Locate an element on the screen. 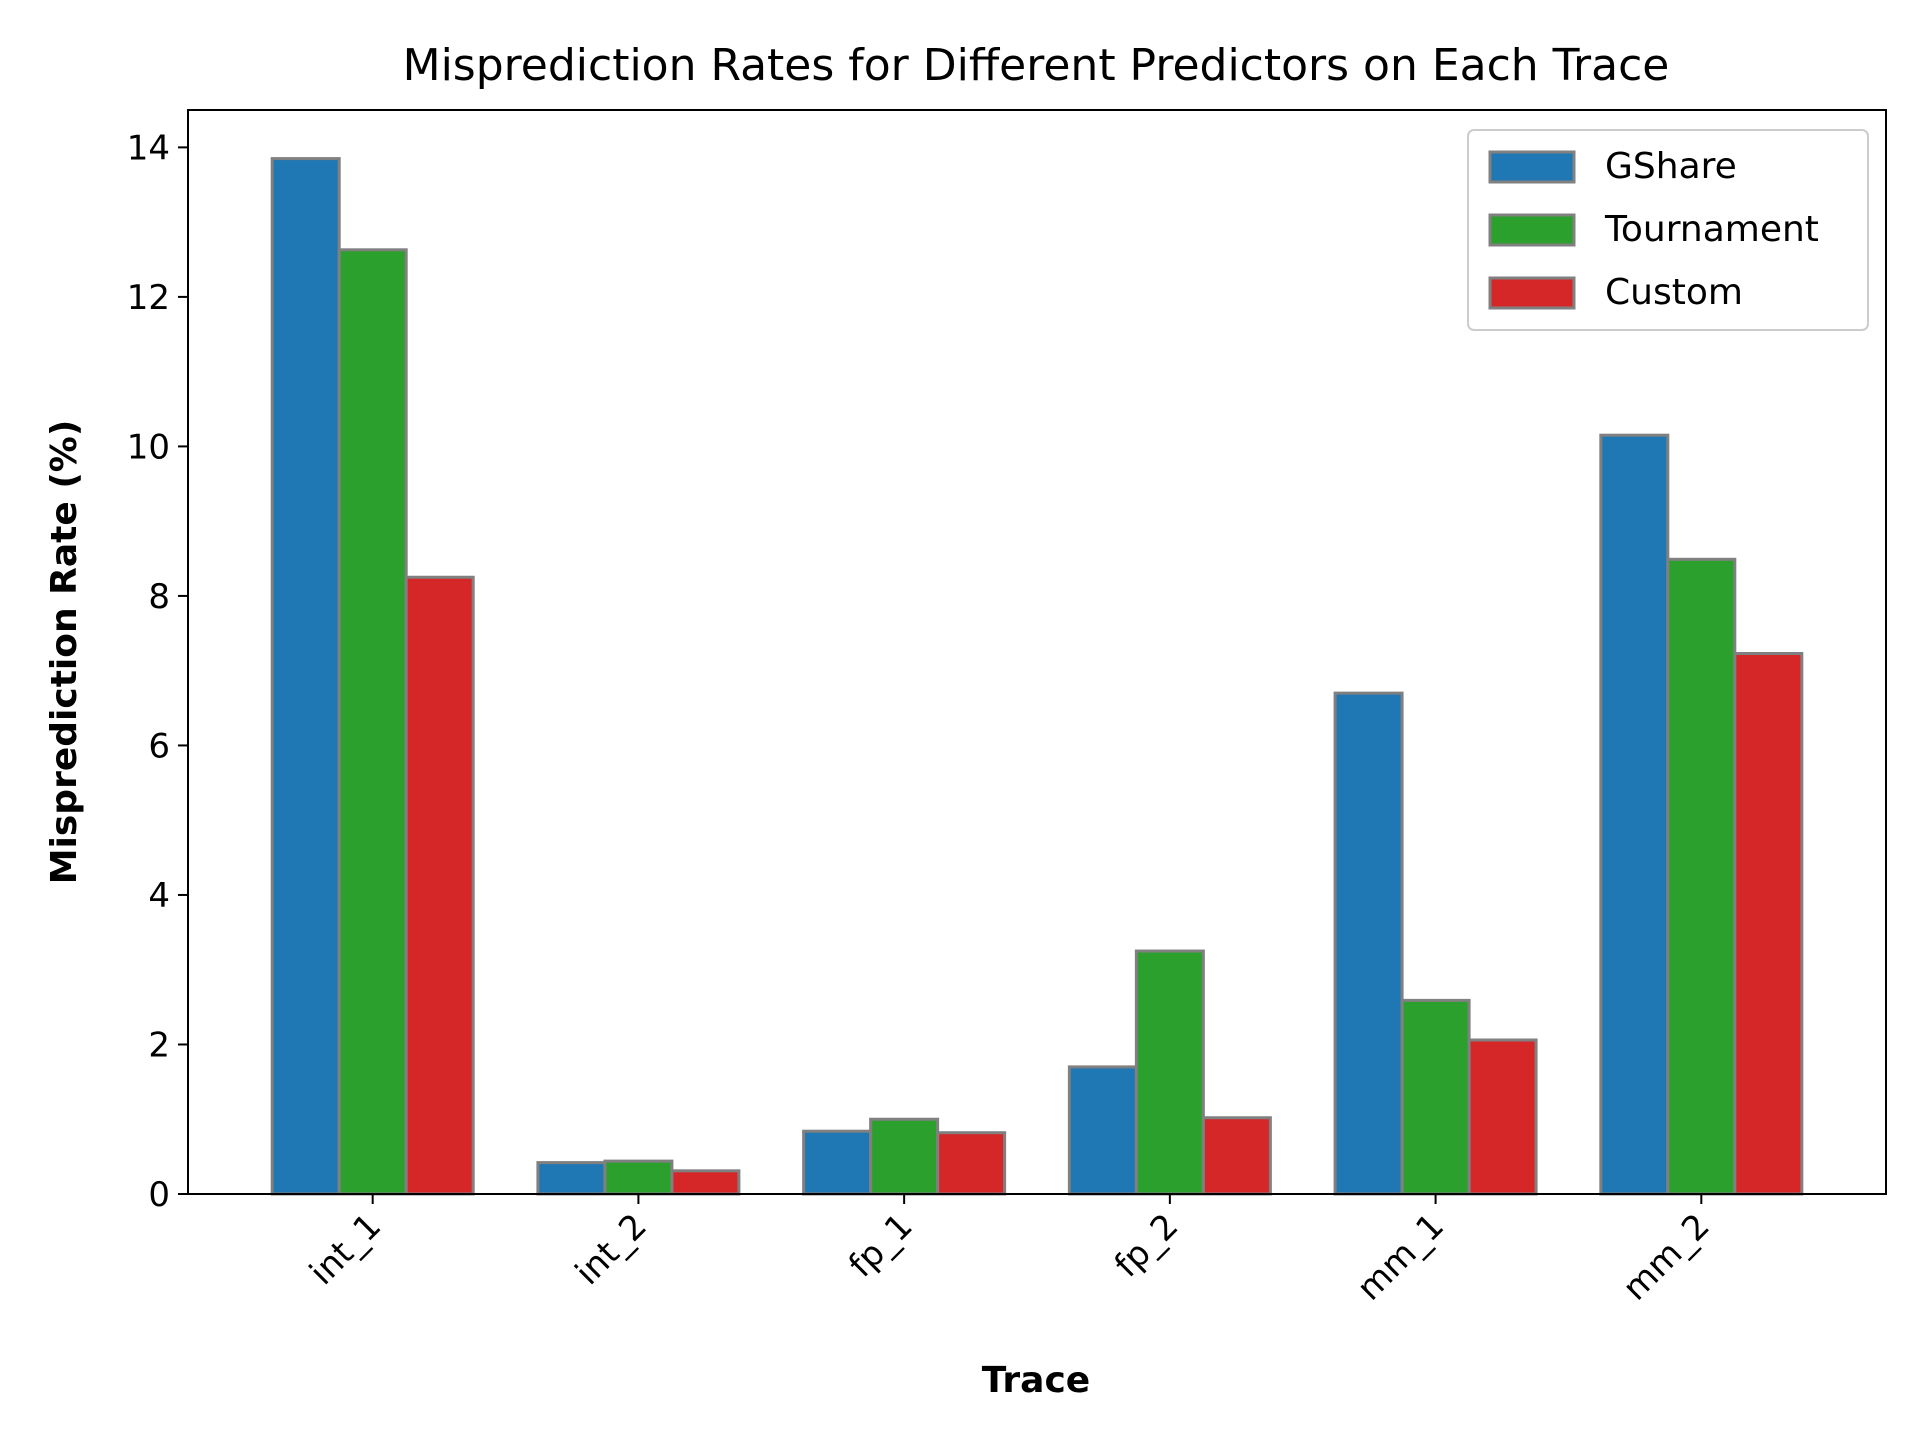 The height and width of the screenshot is (1440, 1920). y-tick-label: 12 is located at coordinates (148, 298).